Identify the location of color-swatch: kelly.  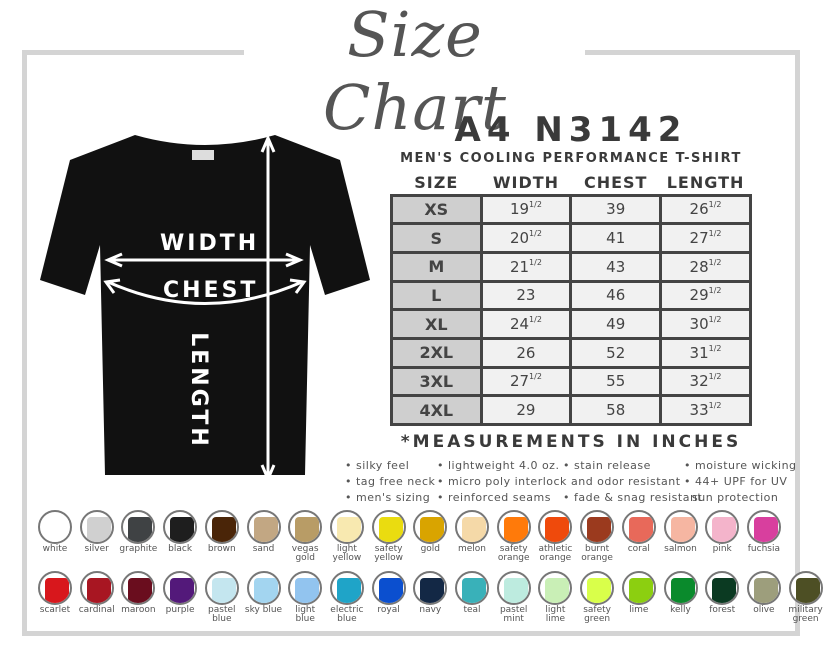
(681, 593).